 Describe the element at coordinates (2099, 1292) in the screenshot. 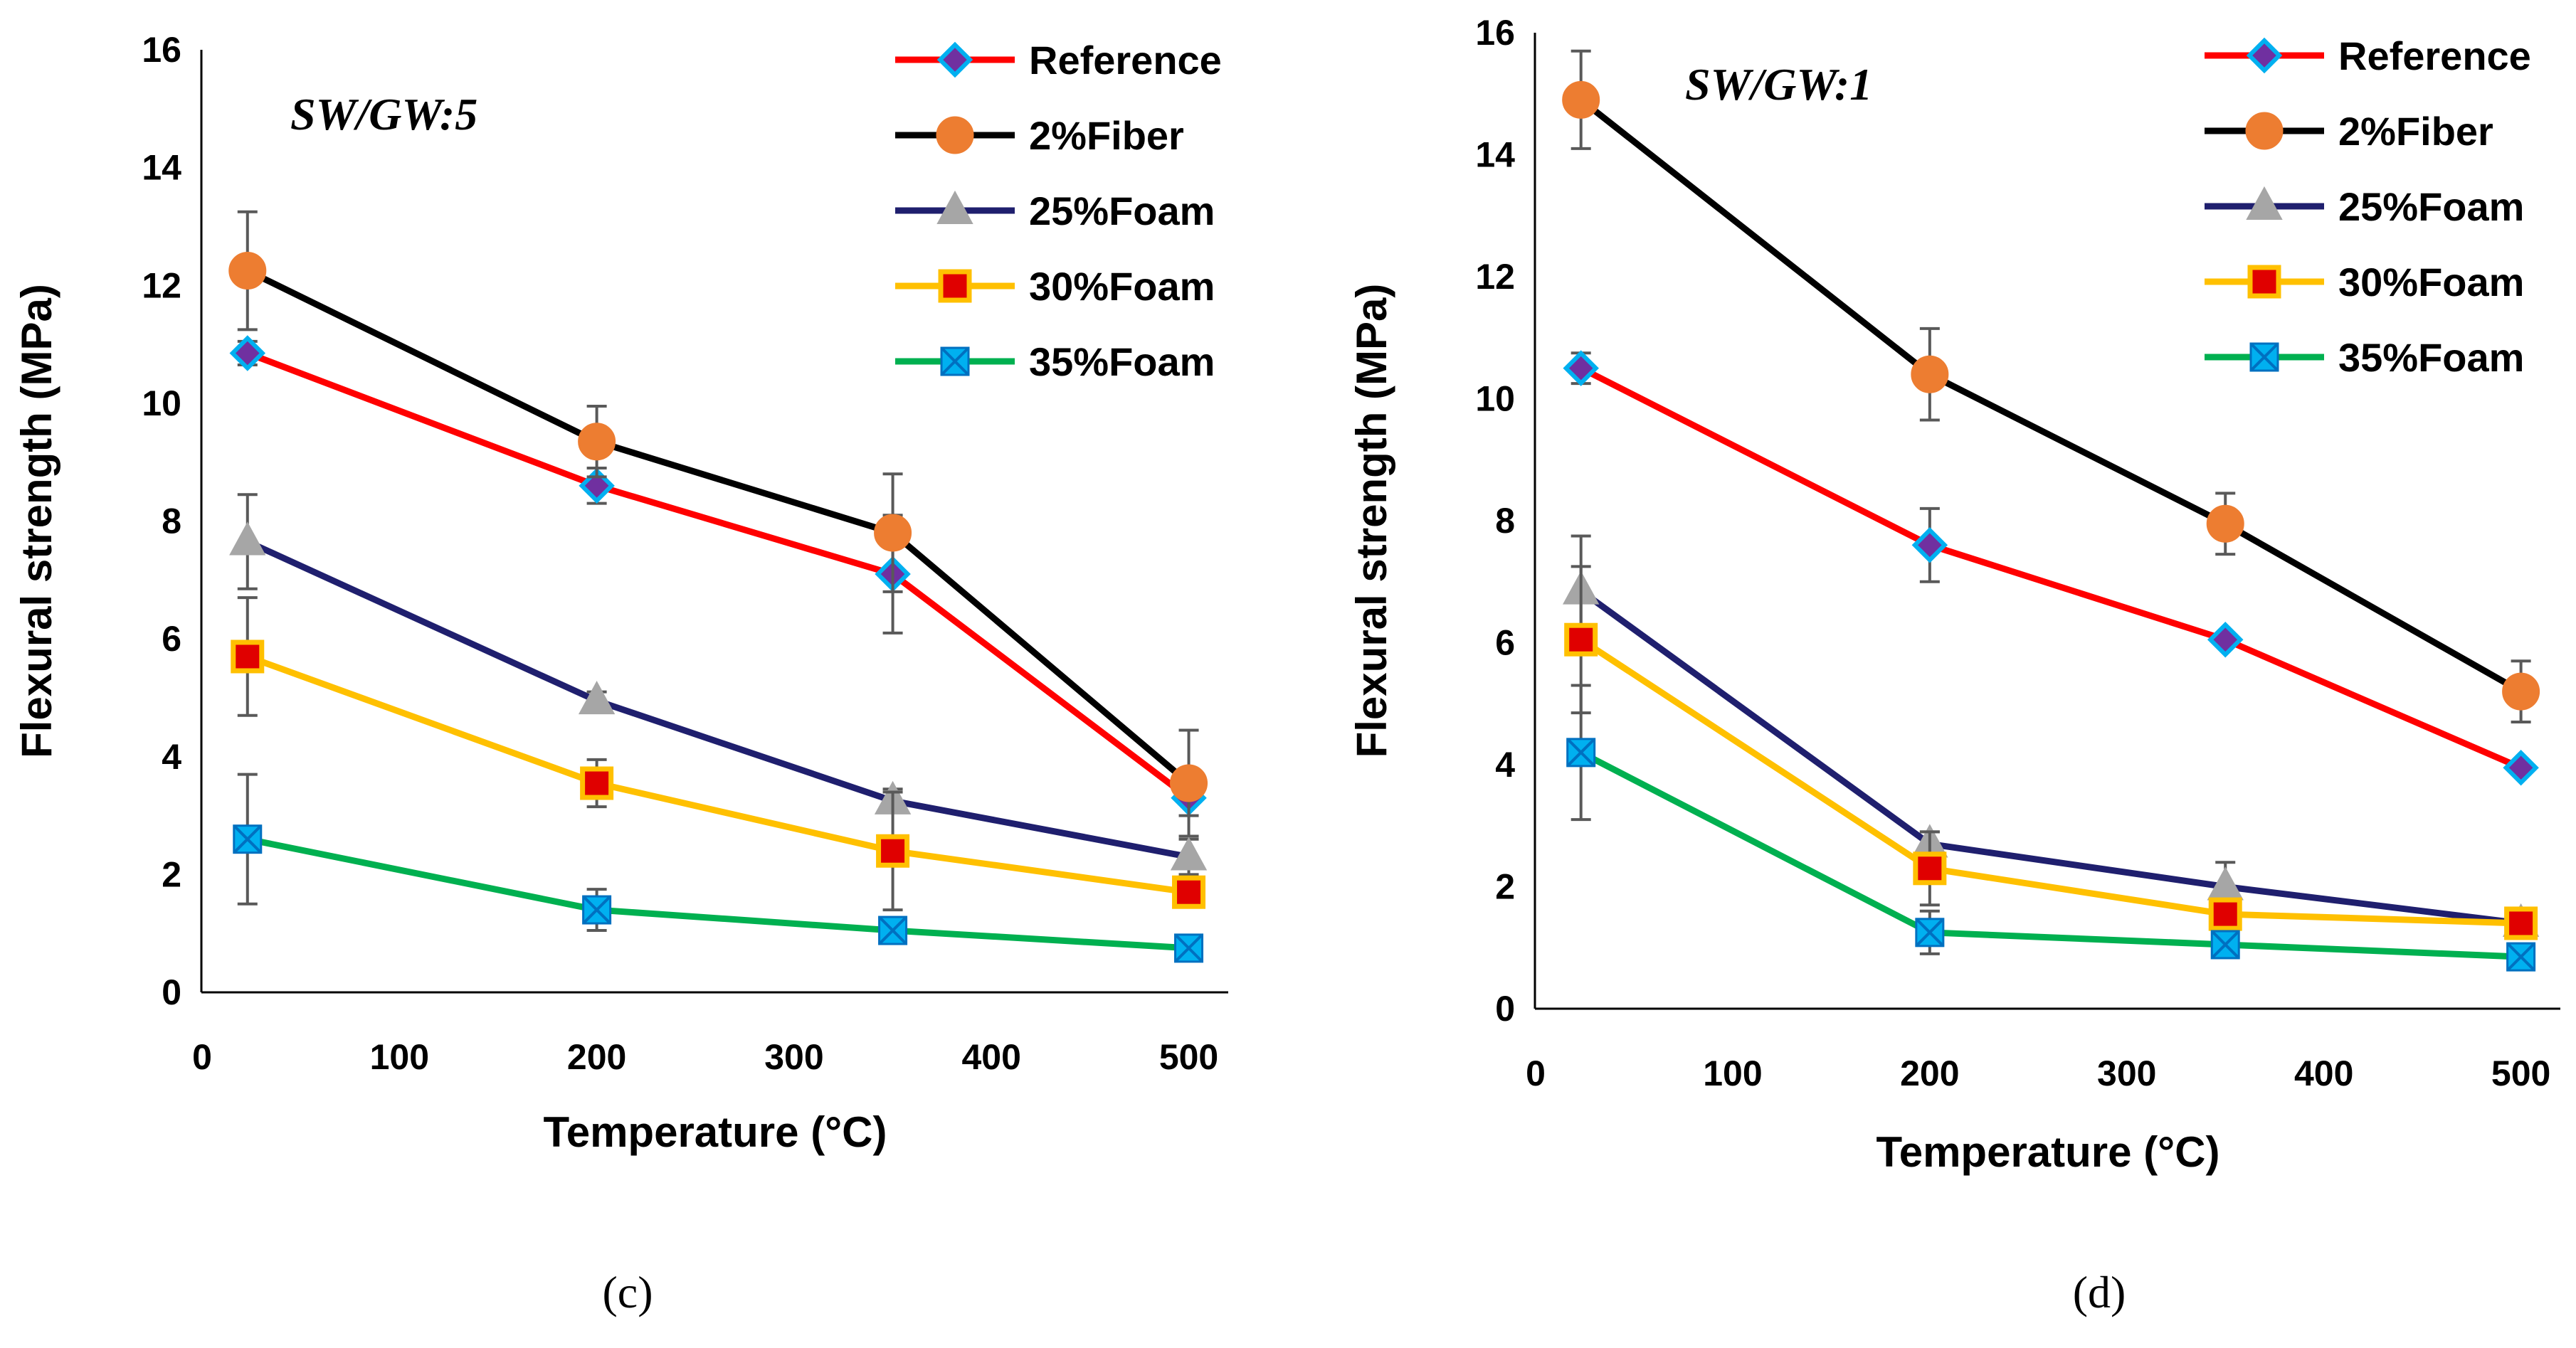

I see `panel-caption: (d)` at that location.